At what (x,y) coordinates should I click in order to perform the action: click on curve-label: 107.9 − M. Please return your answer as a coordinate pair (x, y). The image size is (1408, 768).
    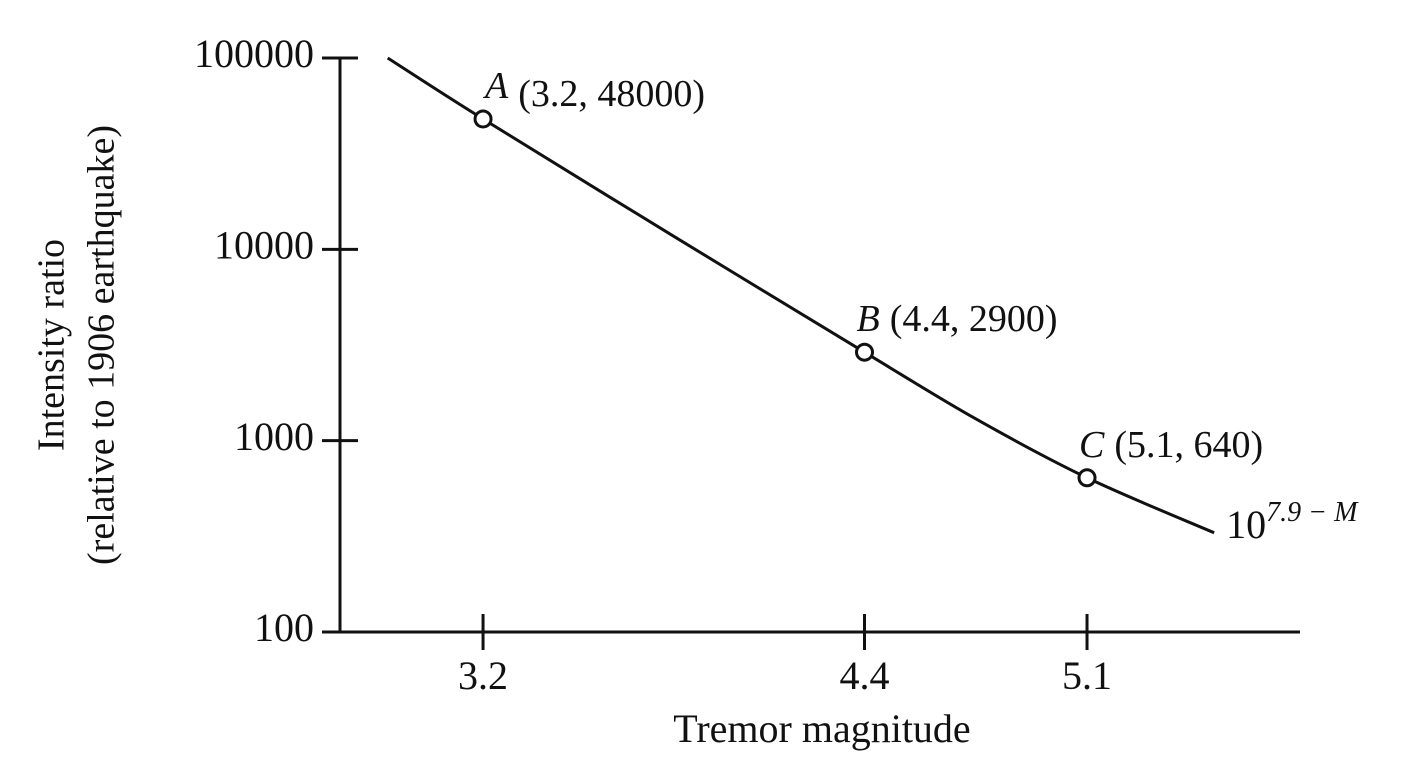
    Looking at the image, I should click on (1292, 522).